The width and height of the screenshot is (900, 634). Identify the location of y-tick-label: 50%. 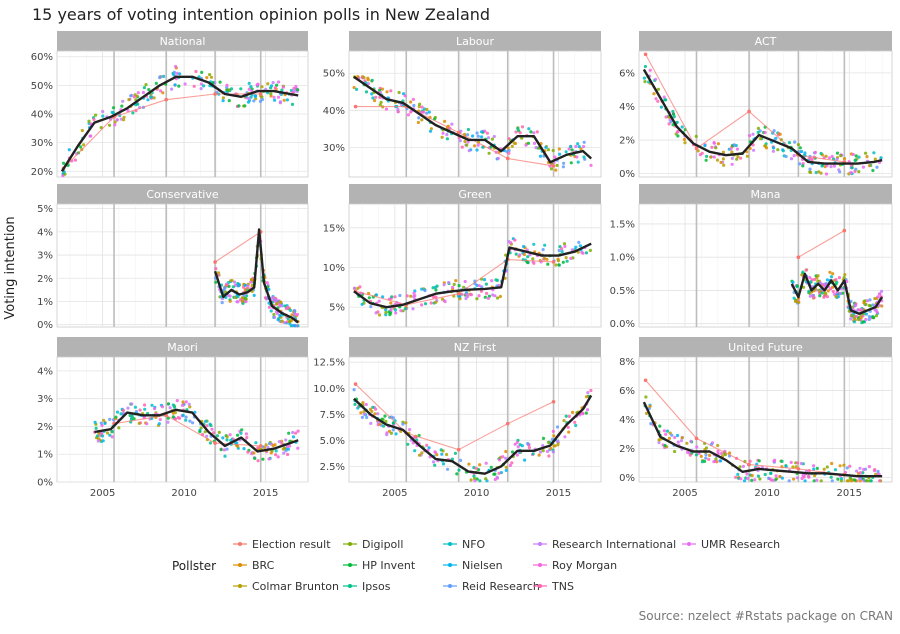
(42, 86).